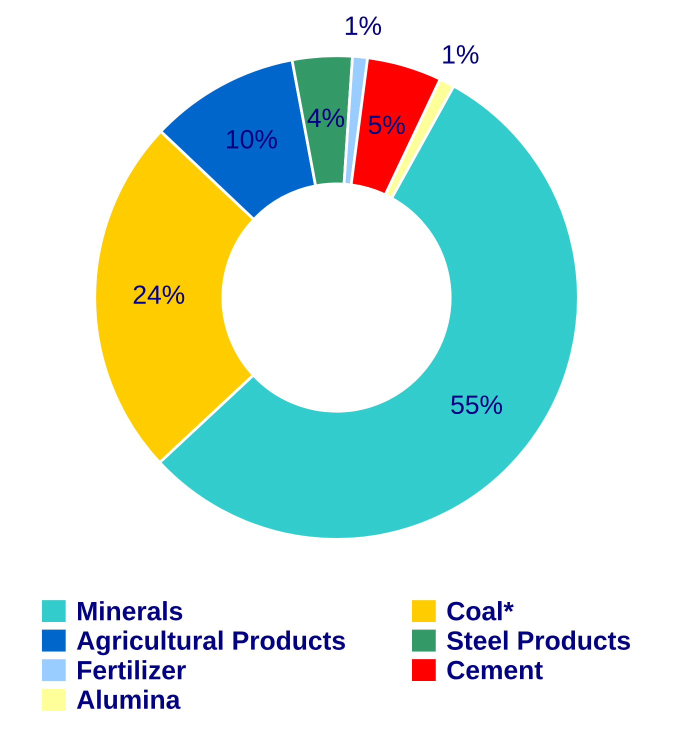 Image resolution: width=673 pixels, height=738 pixels. What do you see at coordinates (480, 610) in the screenshot?
I see `legend-label: Coal*` at bounding box center [480, 610].